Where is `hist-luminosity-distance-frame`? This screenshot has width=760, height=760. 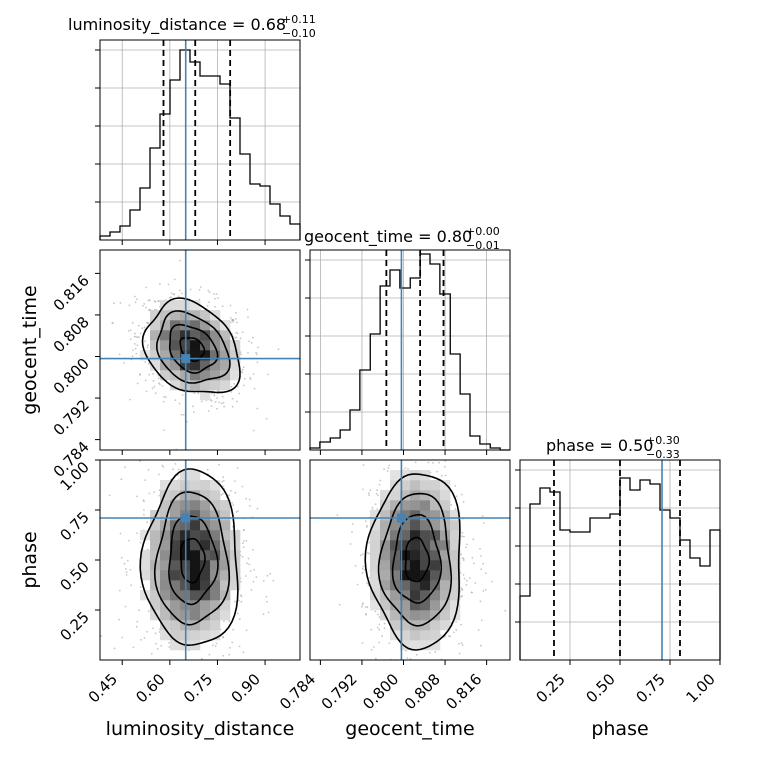 hist-luminosity-distance-frame is located at coordinates (200, 140).